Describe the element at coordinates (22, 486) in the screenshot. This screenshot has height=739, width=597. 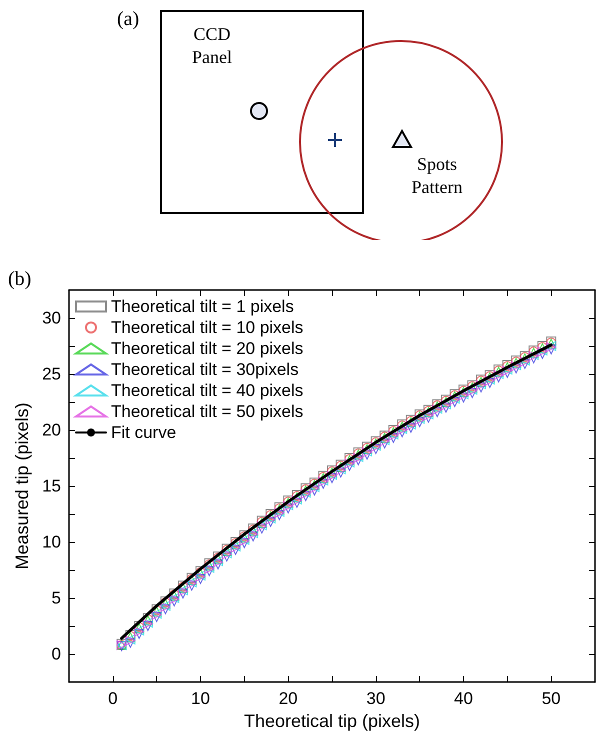
I see `y-axis-title: Measured tip (pixels)` at that location.